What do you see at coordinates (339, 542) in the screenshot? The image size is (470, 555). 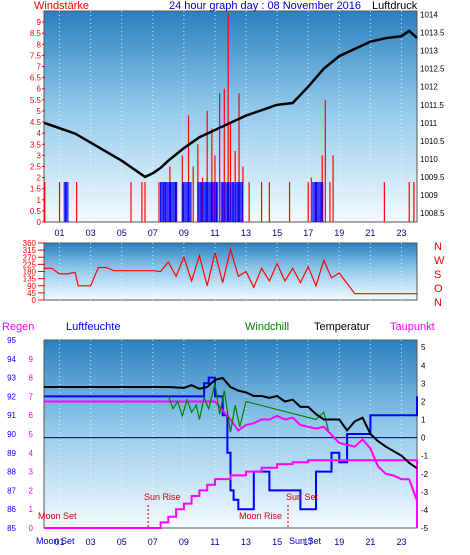 I see `hour-label-bottom: 19` at bounding box center [339, 542].